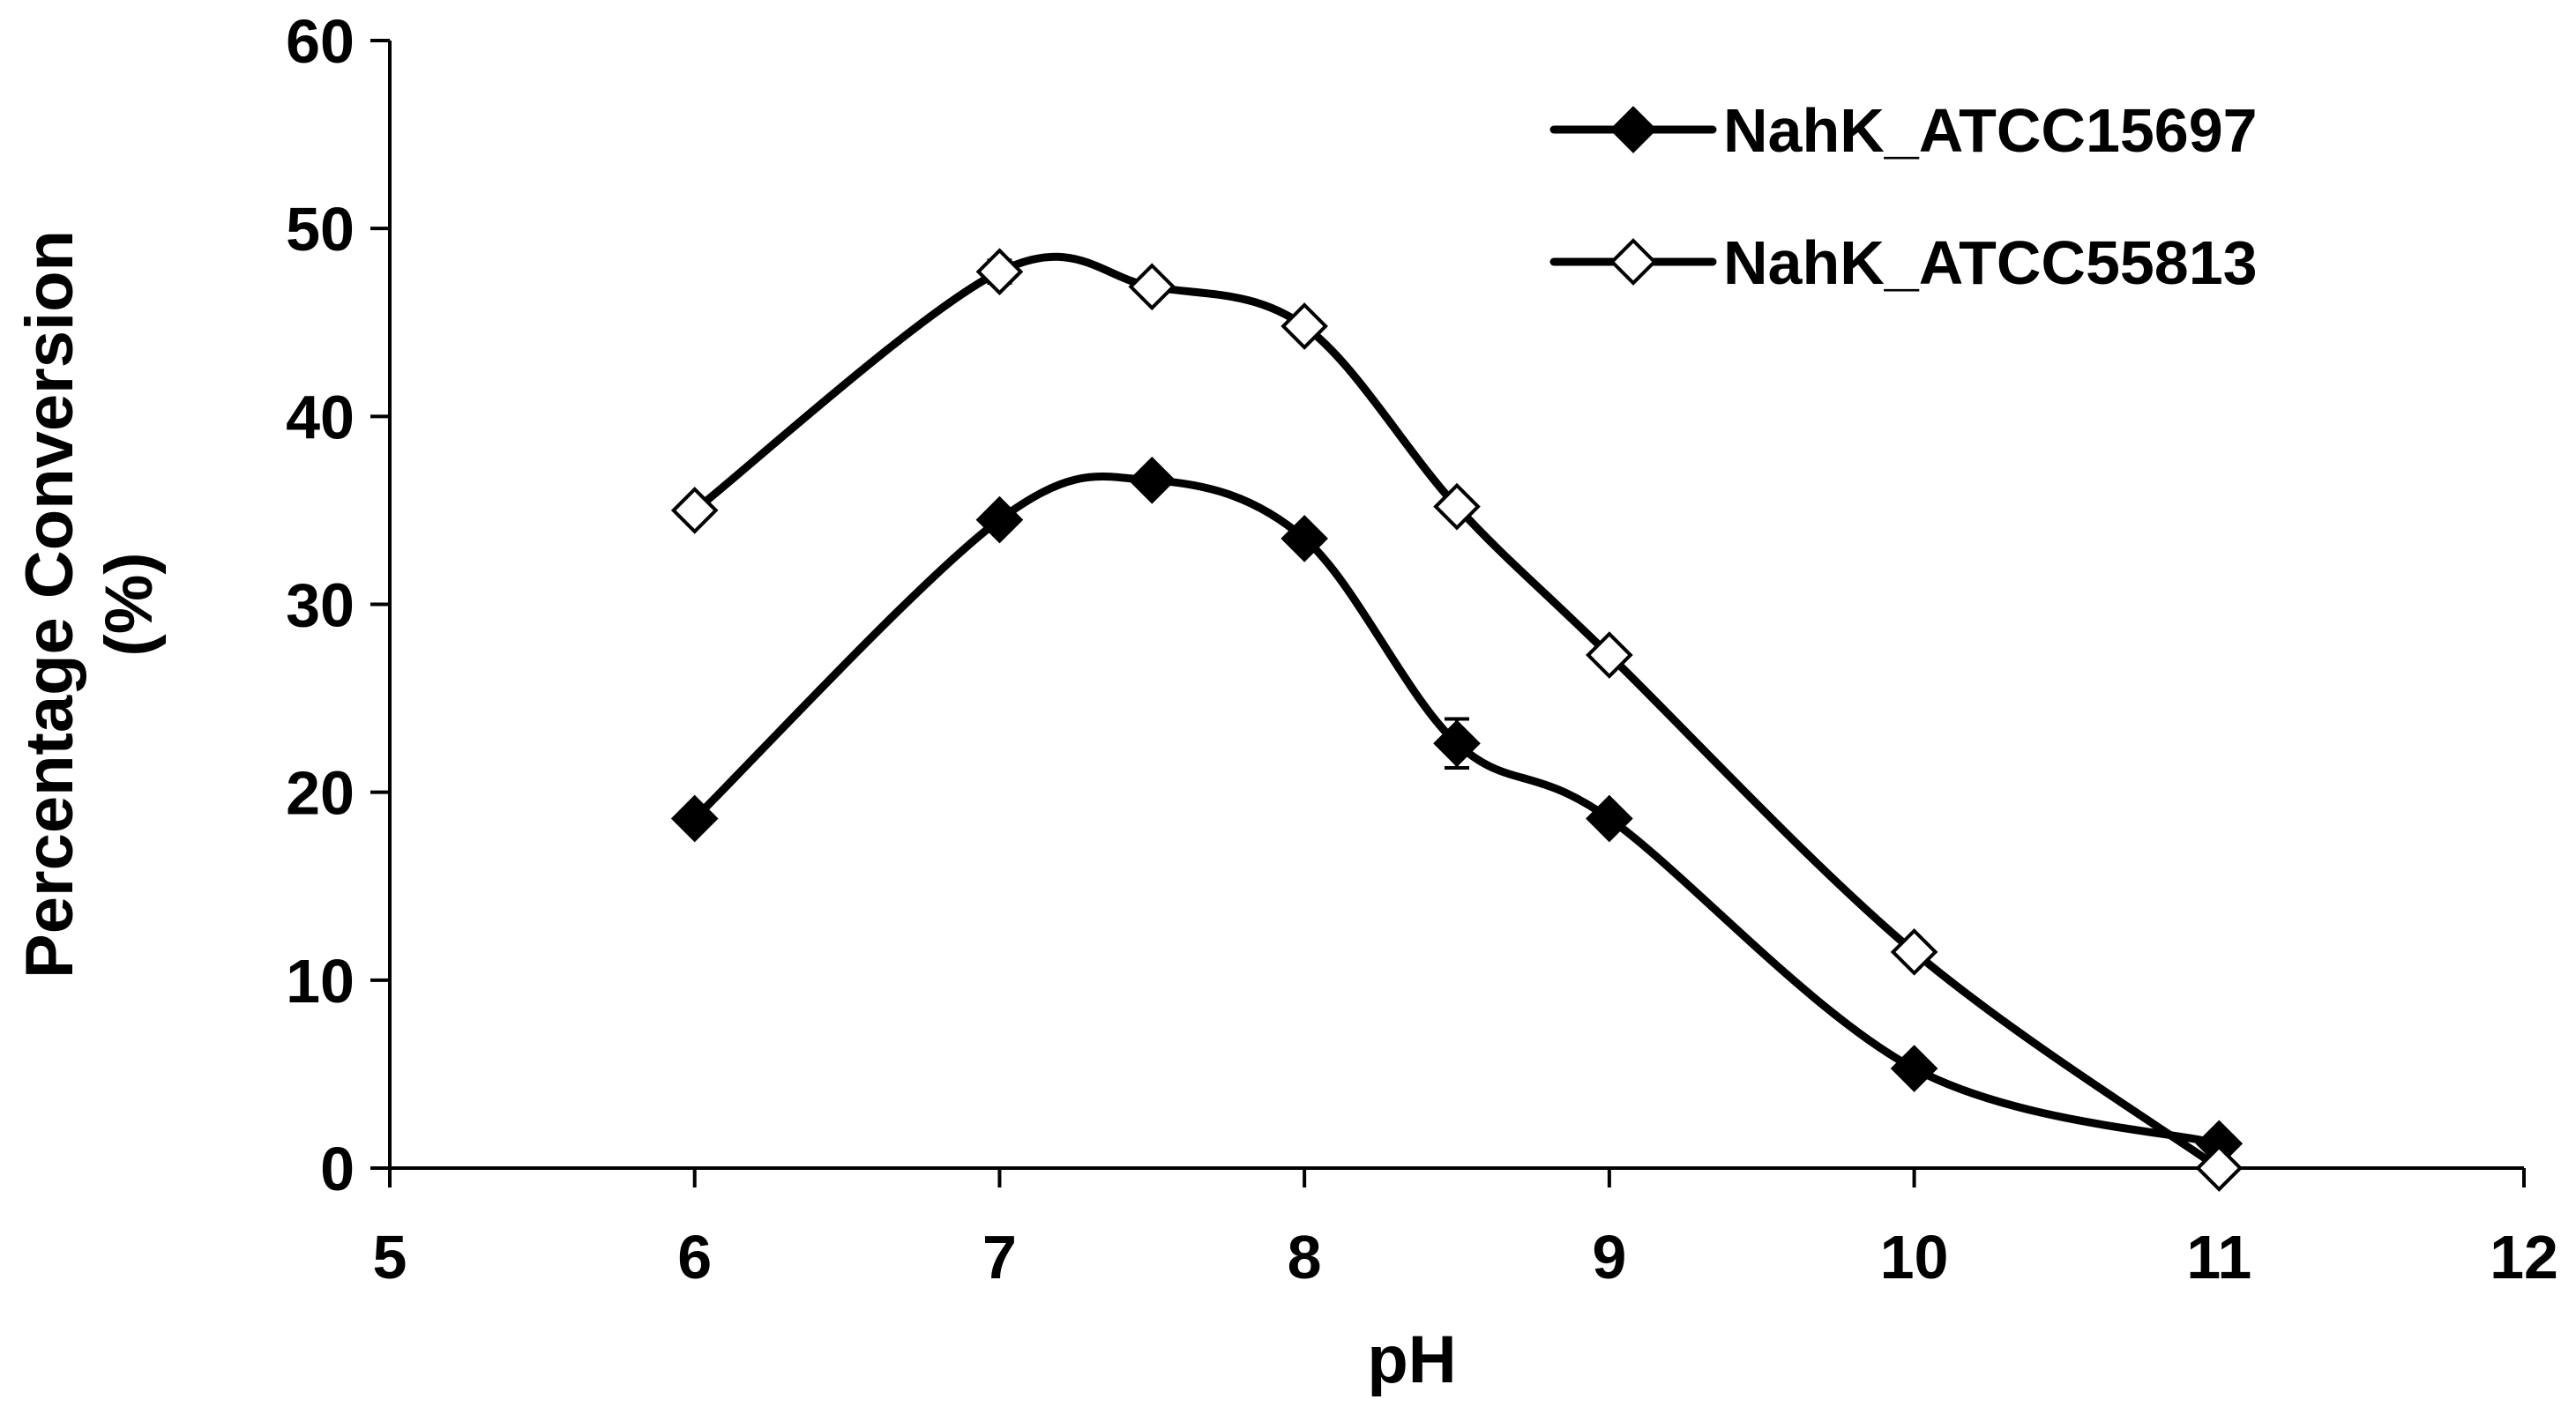  Describe the element at coordinates (320, 417) in the screenshot. I see `y-tick-label: 40` at that location.